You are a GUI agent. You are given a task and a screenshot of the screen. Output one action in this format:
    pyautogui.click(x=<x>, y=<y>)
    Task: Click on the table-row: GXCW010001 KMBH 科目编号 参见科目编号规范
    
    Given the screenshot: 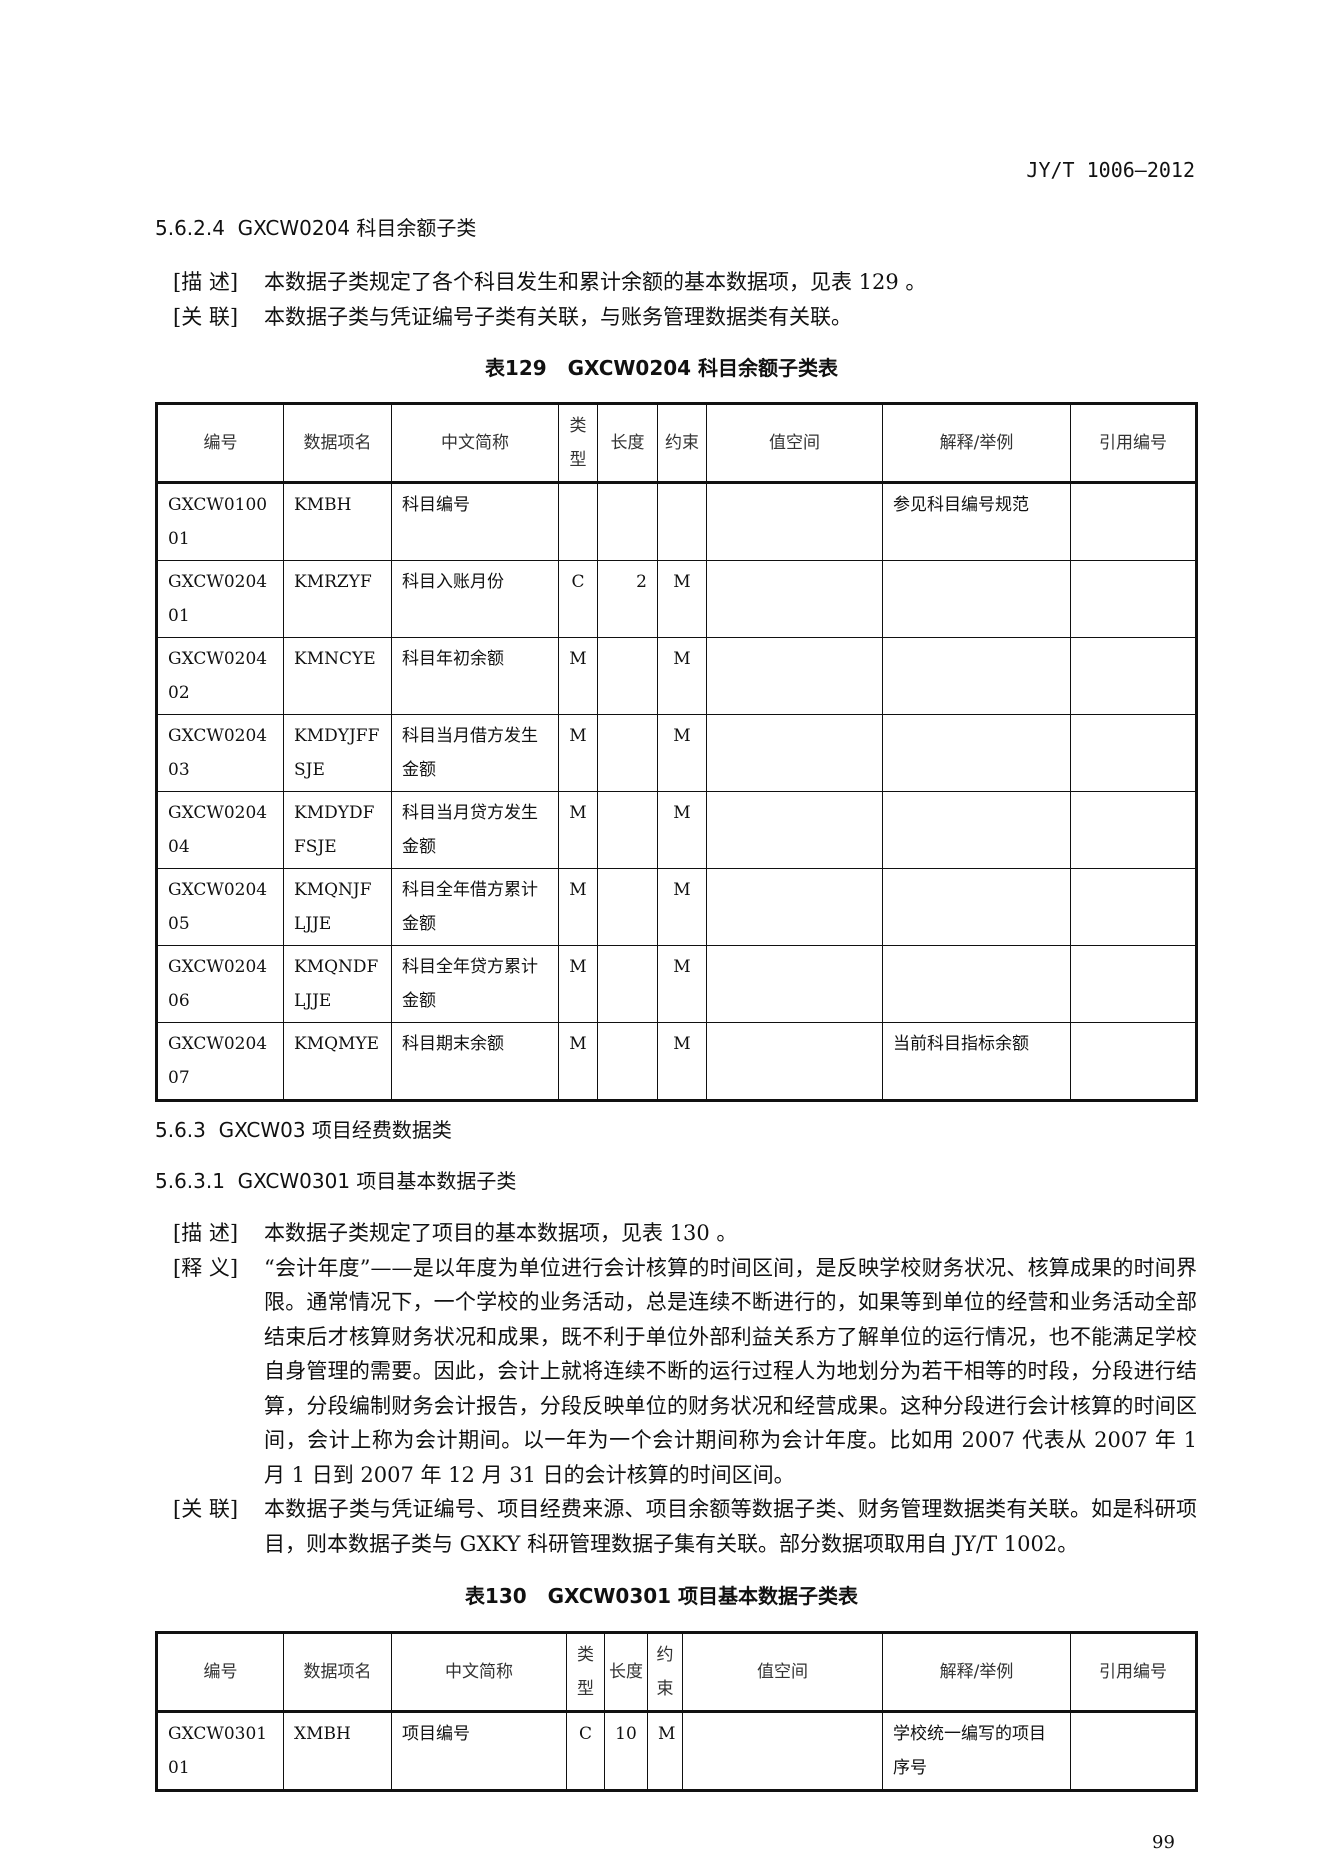 What is the action you would take?
    pyautogui.click(x=676, y=521)
    